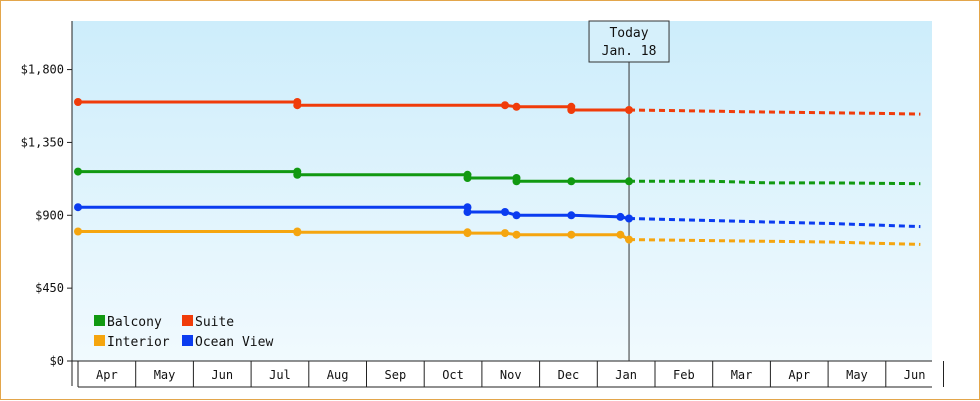 The image size is (980, 401). I want to click on y-tick-label: $1,800, so click(42, 70).